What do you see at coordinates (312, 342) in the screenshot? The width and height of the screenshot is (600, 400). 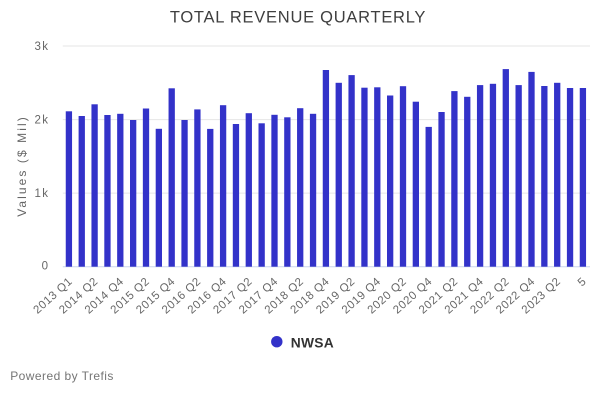 I see `svg-text: NWSA` at bounding box center [312, 342].